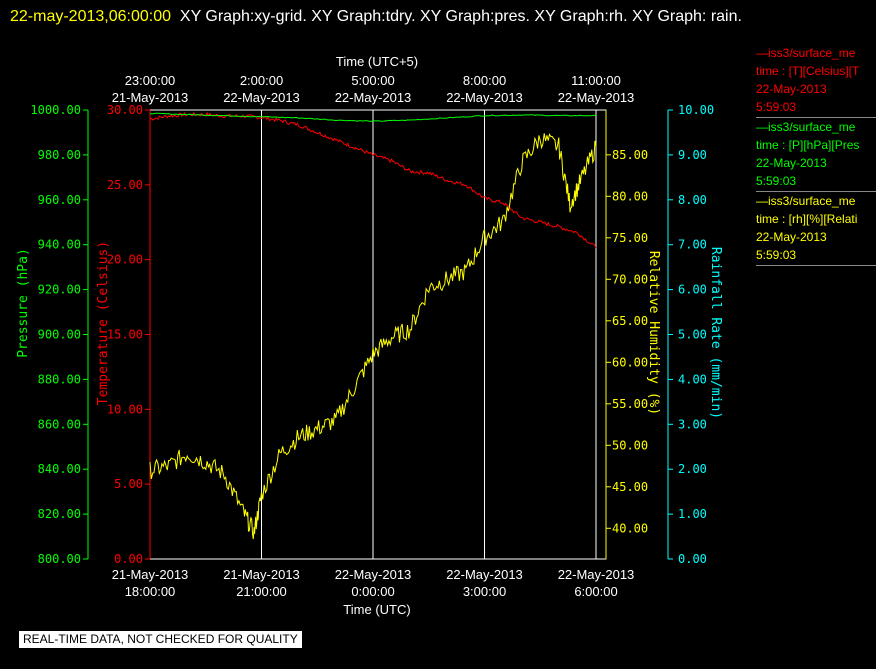 This screenshot has height=669, width=876. What do you see at coordinates (59, 155) in the screenshot?
I see `pressure-tick-label: 980.00` at bounding box center [59, 155].